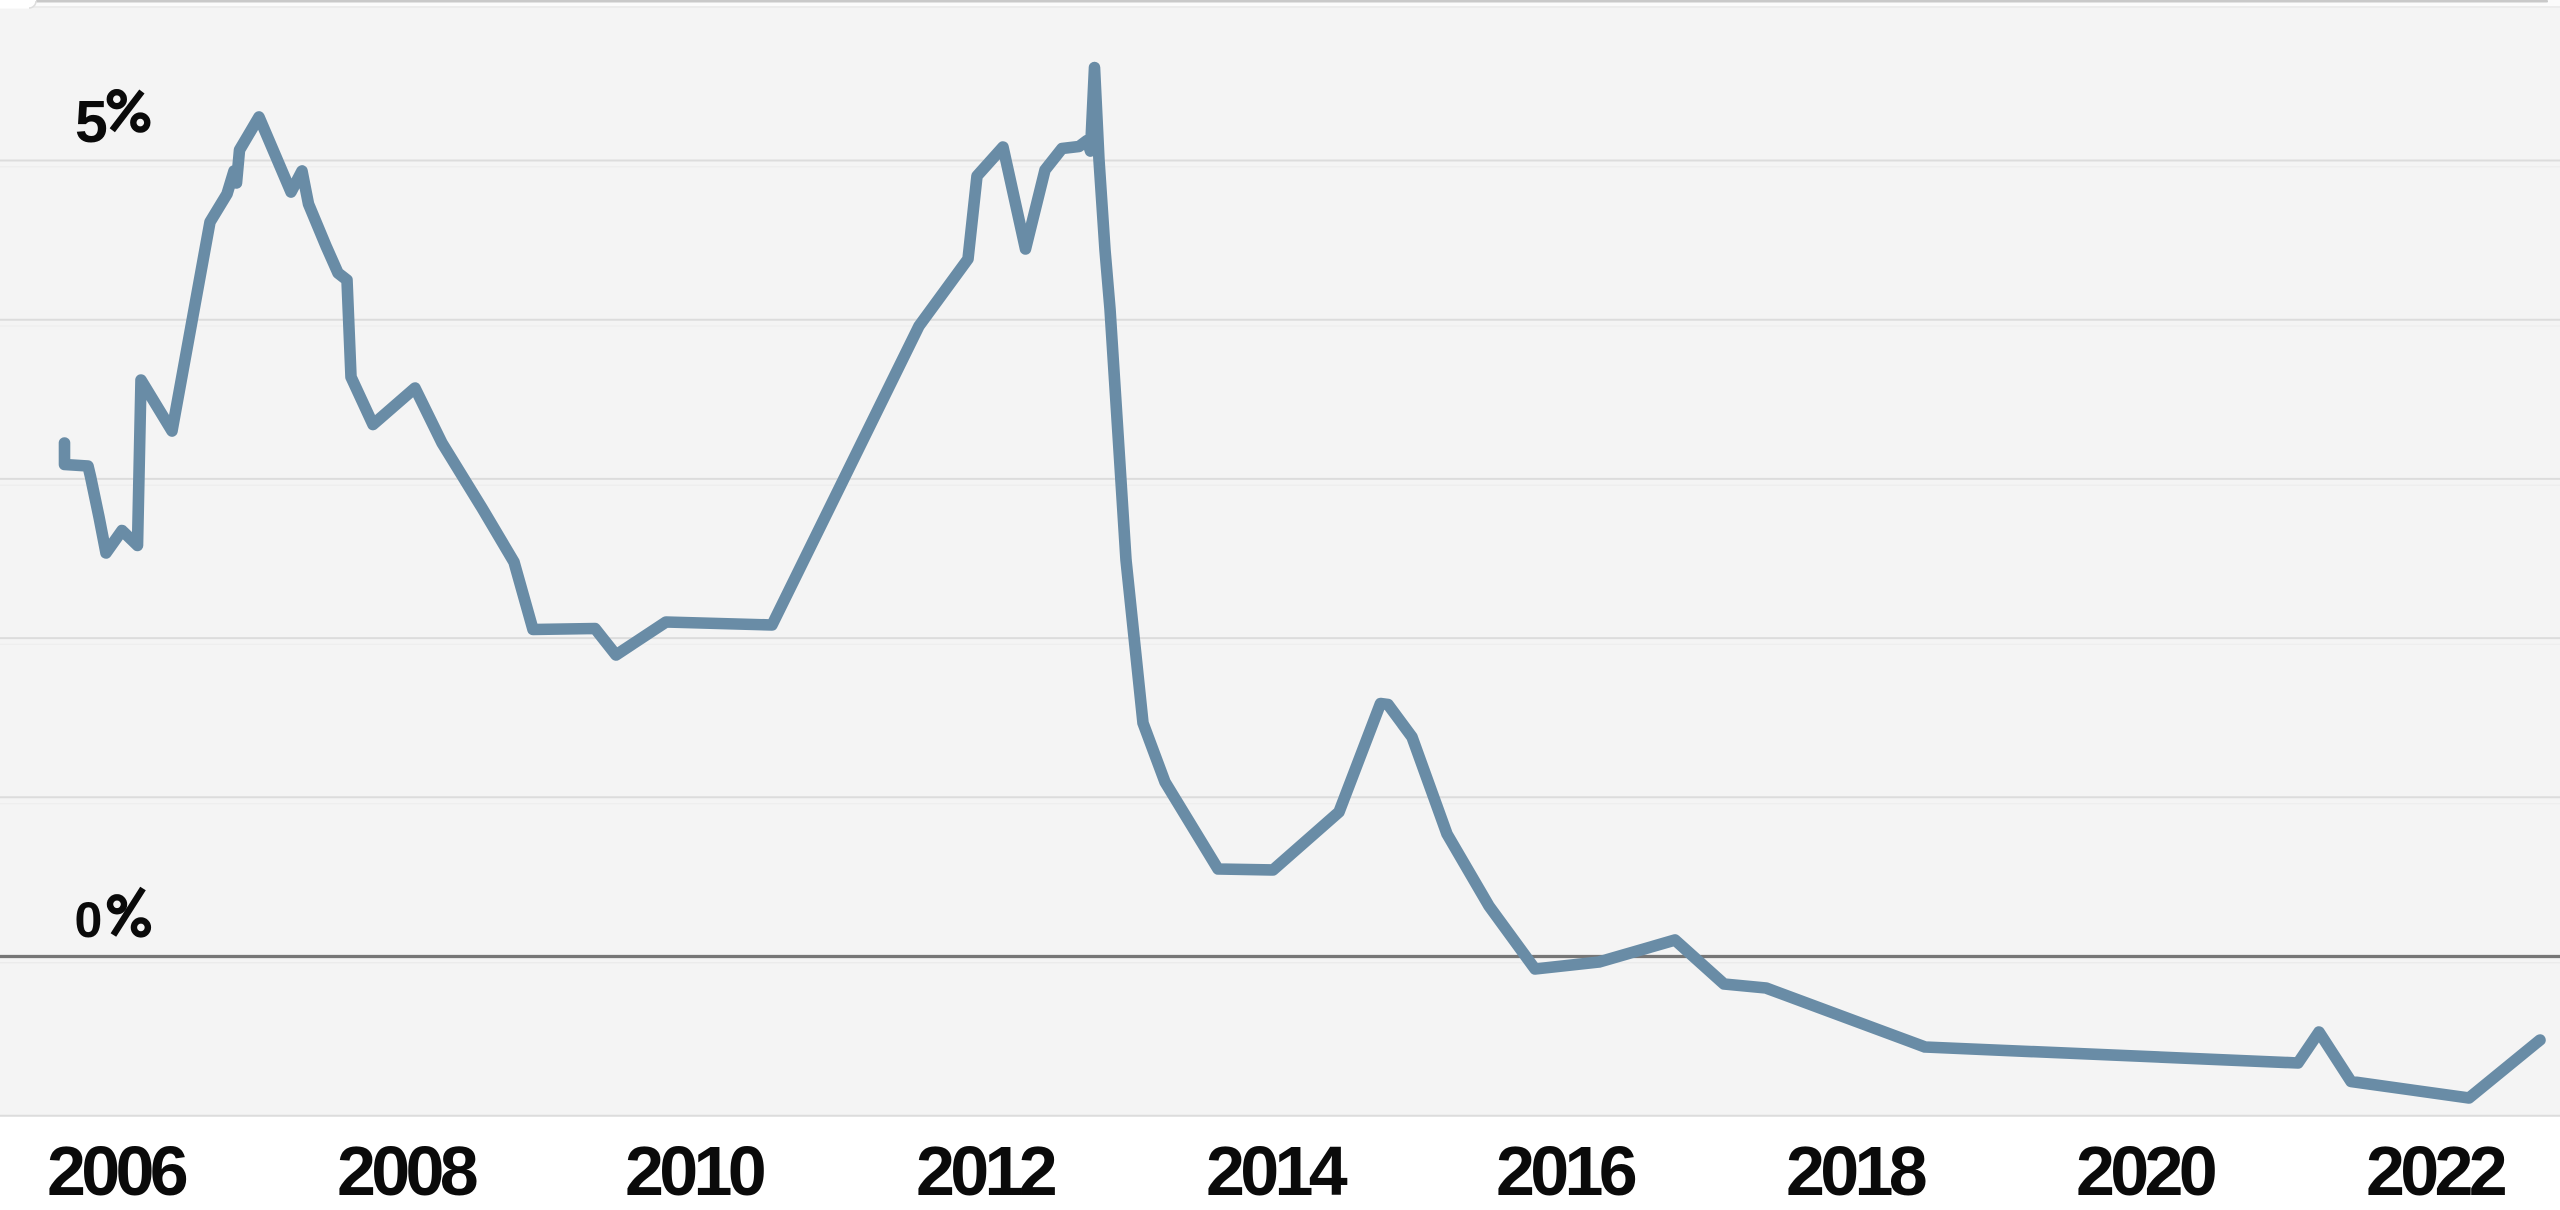 The image size is (2560, 1210). Describe the element at coordinates (986, 1168) in the screenshot. I see `svg-text: 2012` at that location.